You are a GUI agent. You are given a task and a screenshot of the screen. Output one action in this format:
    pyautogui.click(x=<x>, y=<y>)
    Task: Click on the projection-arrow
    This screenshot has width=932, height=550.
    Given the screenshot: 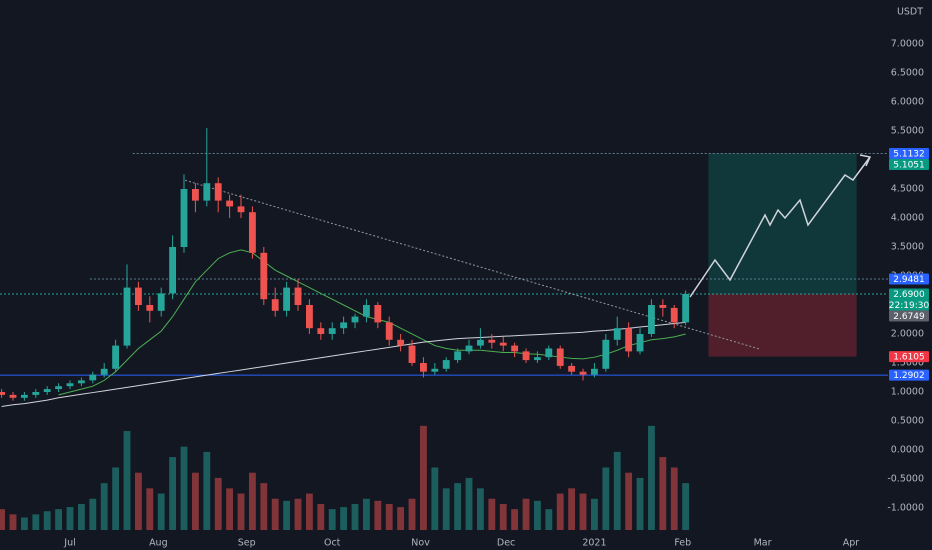 What is the action you would take?
    pyautogui.click(x=780, y=226)
    